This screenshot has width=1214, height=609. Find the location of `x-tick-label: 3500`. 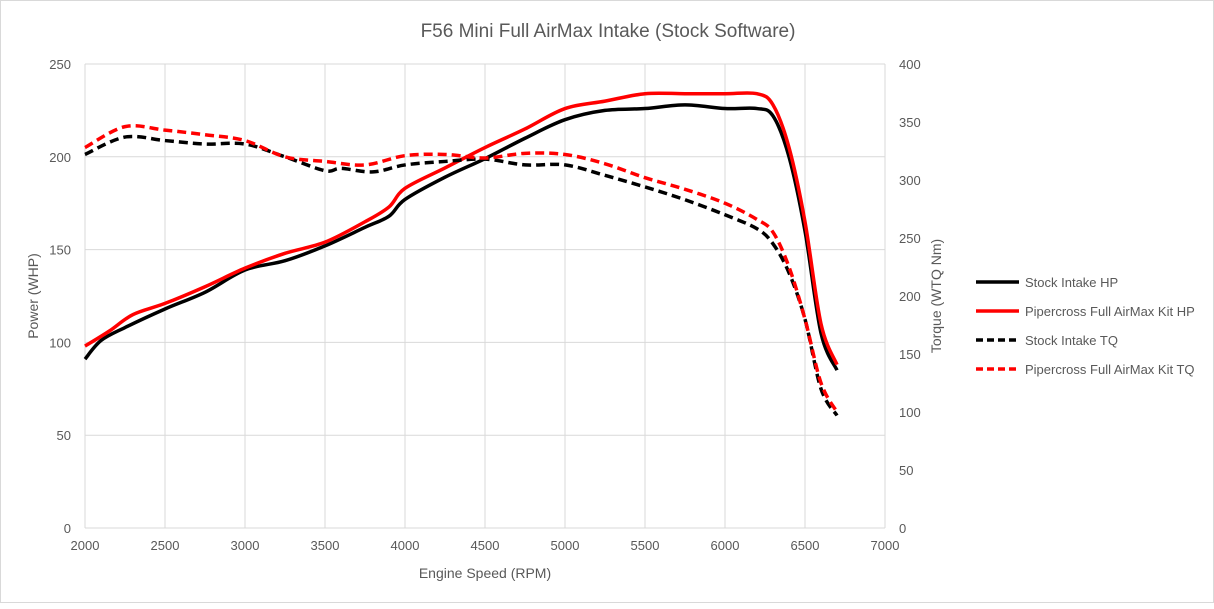

x-tick-label: 3500 is located at coordinates (325, 545).